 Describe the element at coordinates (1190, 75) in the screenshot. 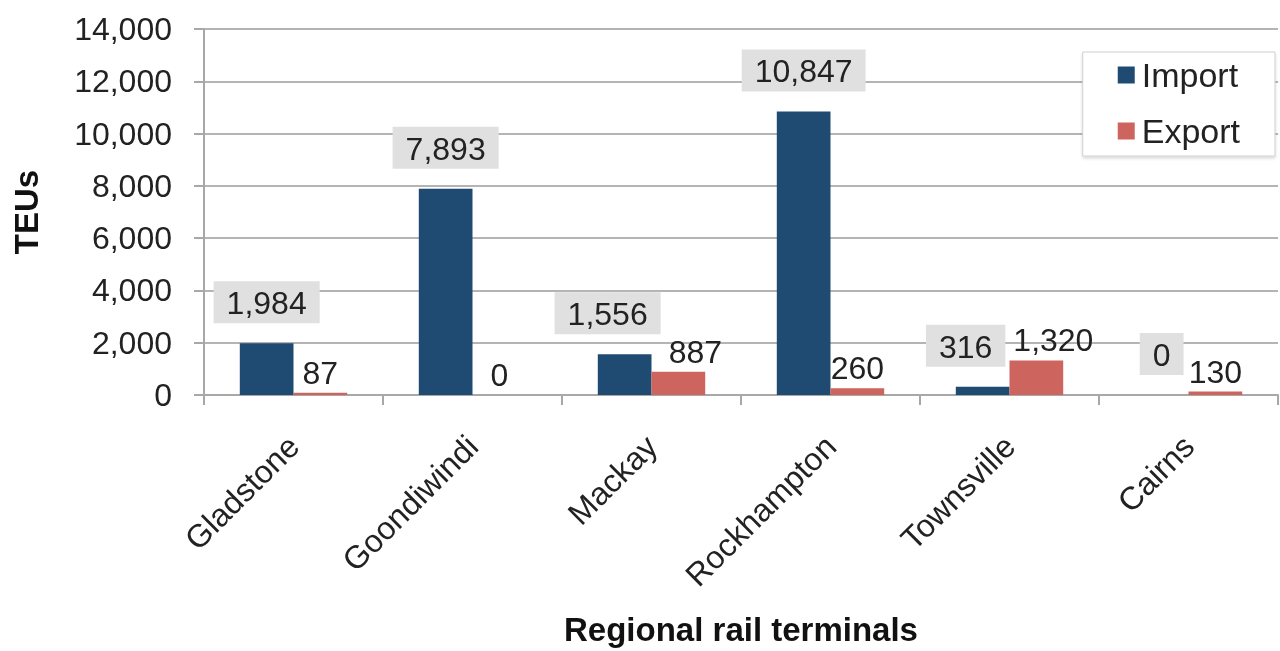

I see `legend-label: Import` at that location.